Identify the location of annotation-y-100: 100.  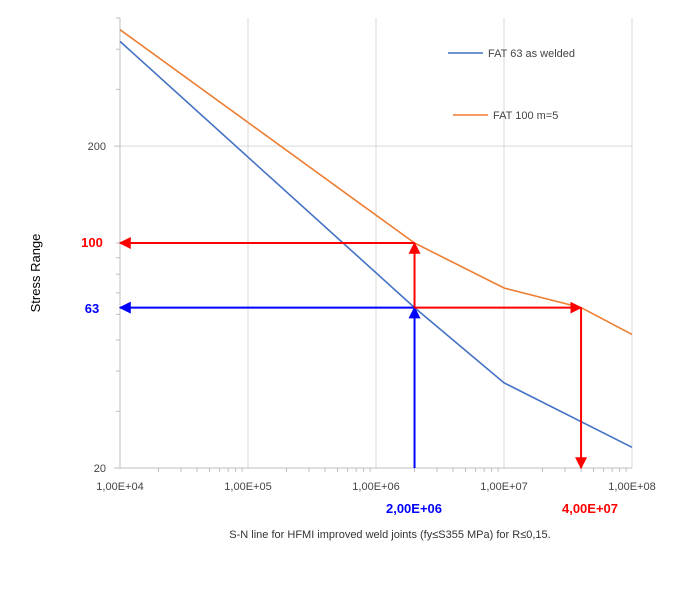
(92, 242).